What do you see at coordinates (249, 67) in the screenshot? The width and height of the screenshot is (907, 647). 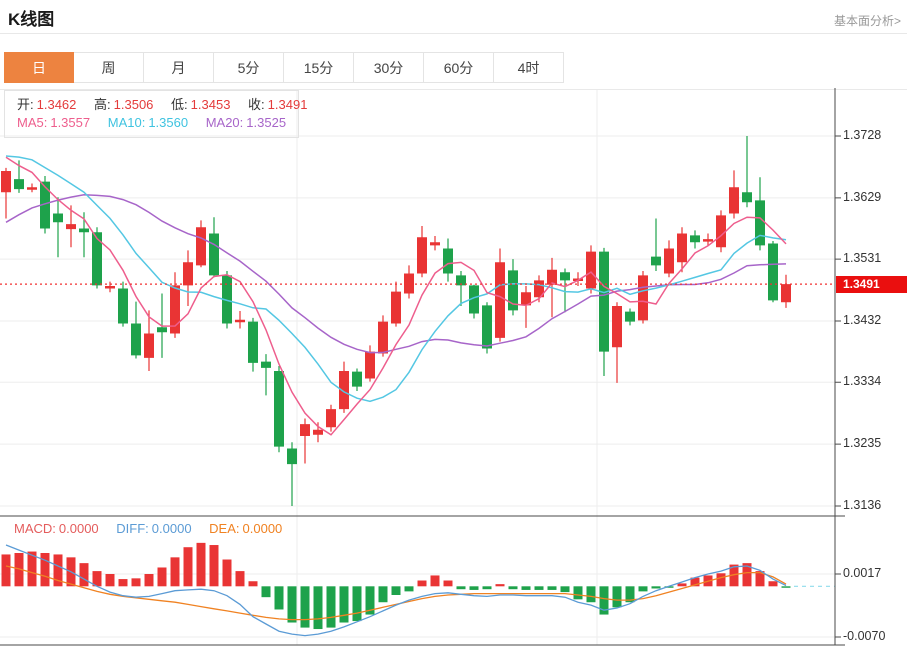 I see `tab-period-3: 5分` at bounding box center [249, 67].